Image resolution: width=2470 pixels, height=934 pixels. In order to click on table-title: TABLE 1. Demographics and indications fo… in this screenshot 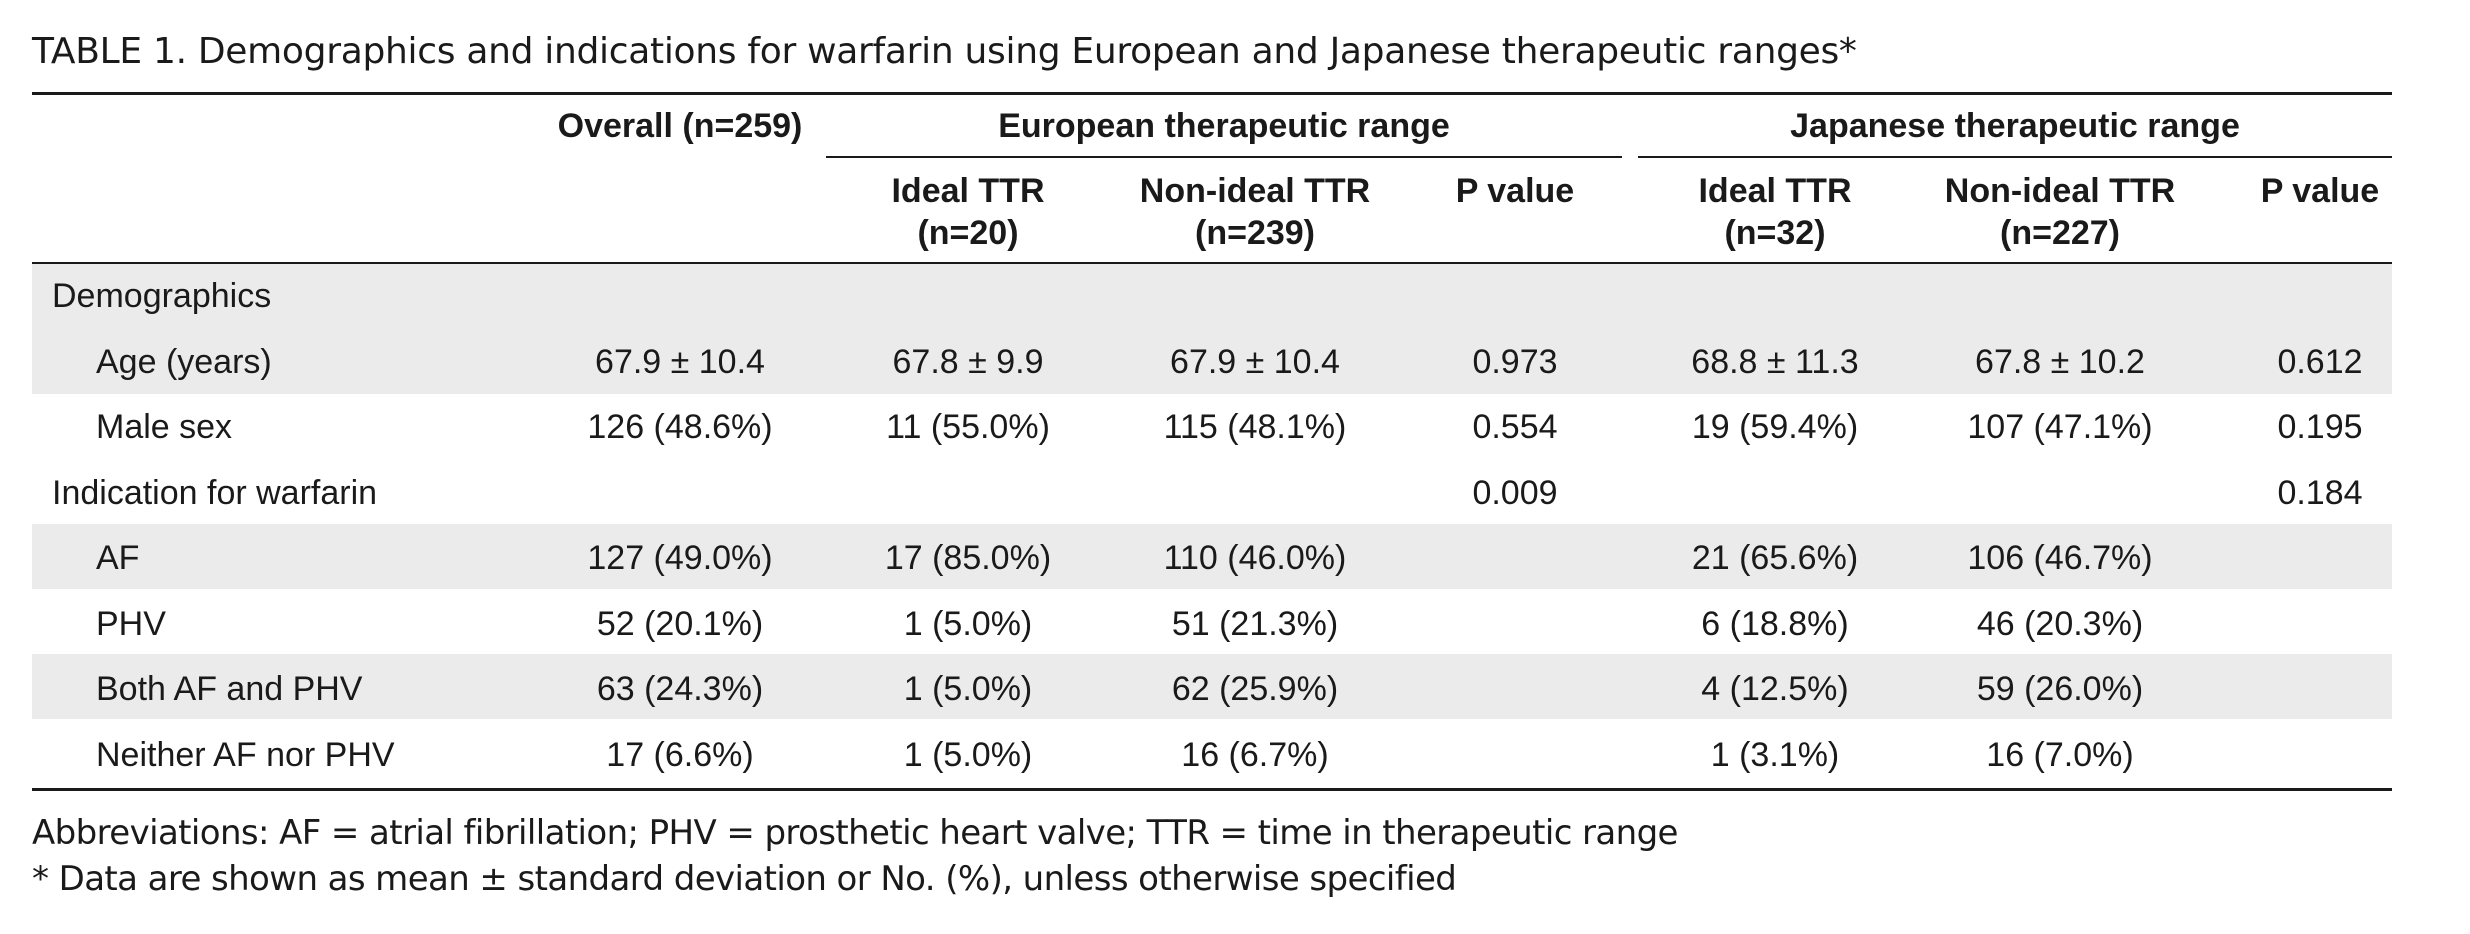, I will do `click(944, 52)`.